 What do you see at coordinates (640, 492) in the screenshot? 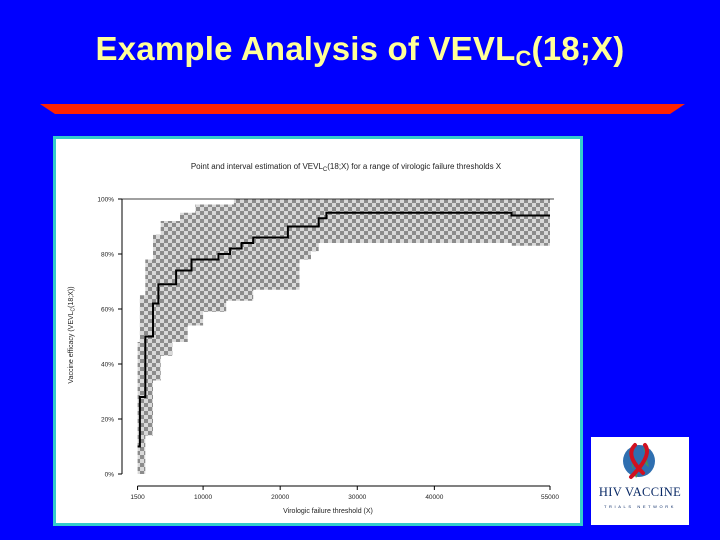
I see `logo-name: HIV VACCINE` at bounding box center [640, 492].